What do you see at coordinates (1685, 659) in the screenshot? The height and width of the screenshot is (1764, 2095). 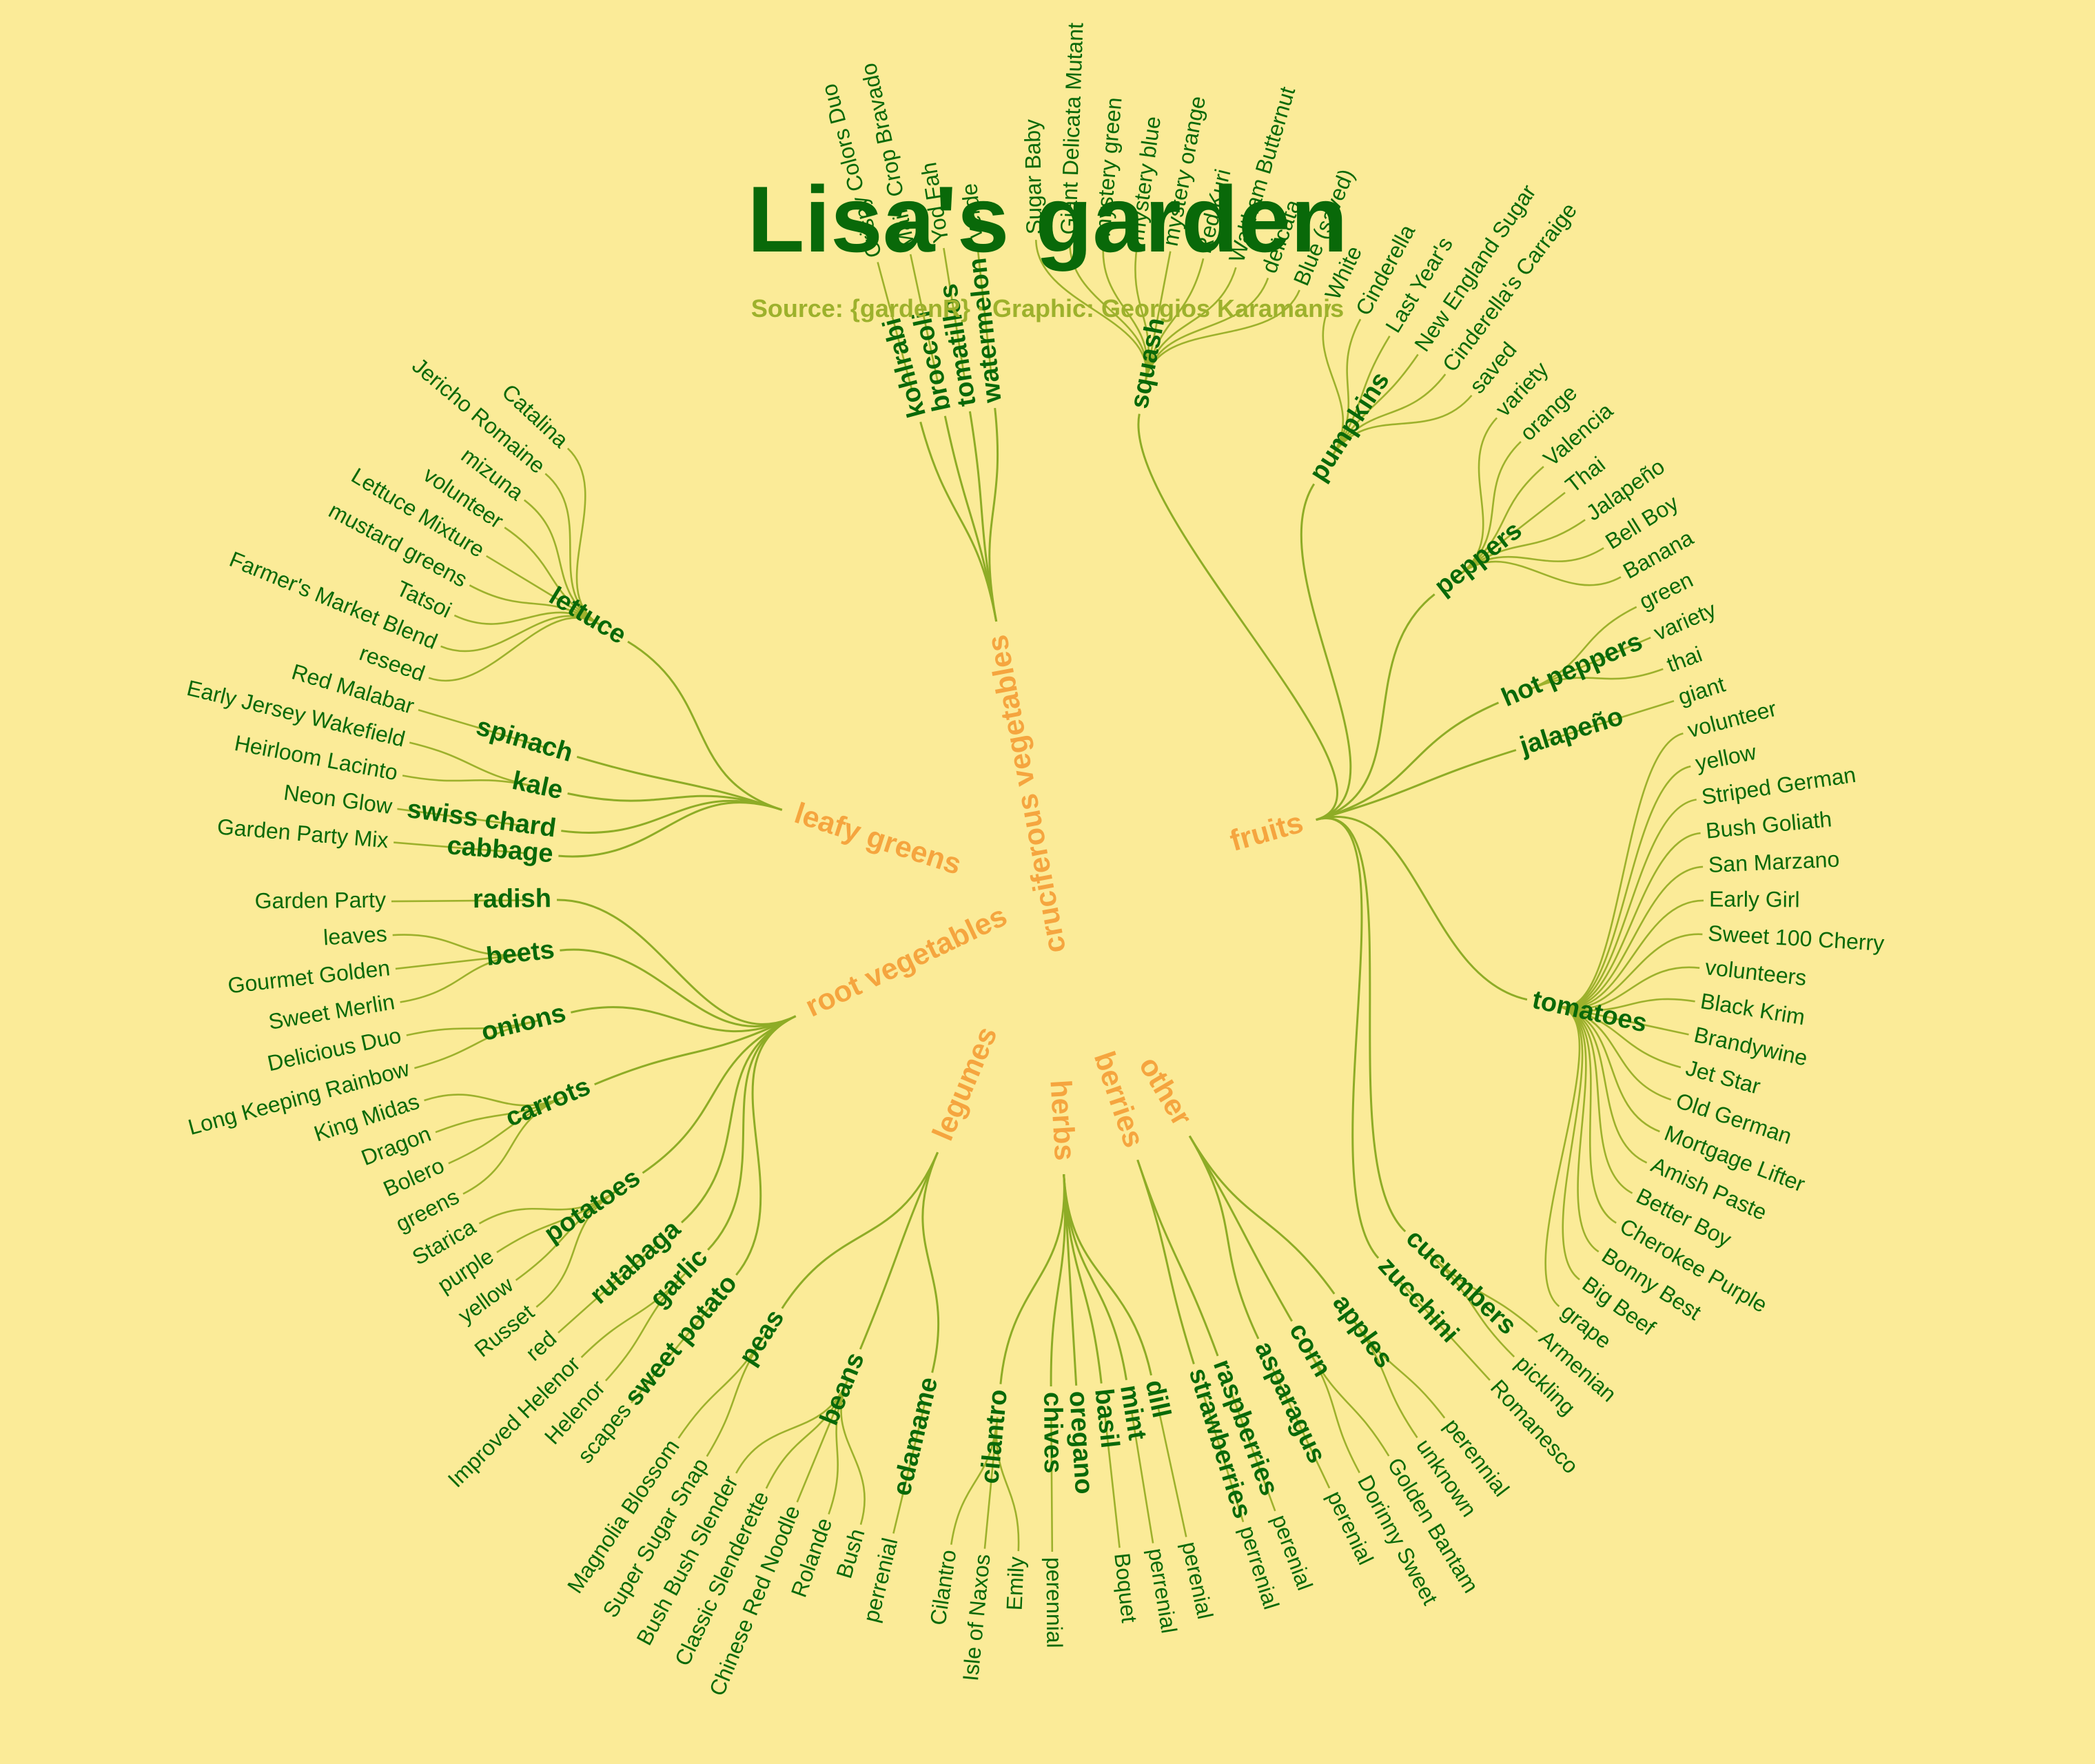 I see `variety-label: thai` at bounding box center [1685, 659].